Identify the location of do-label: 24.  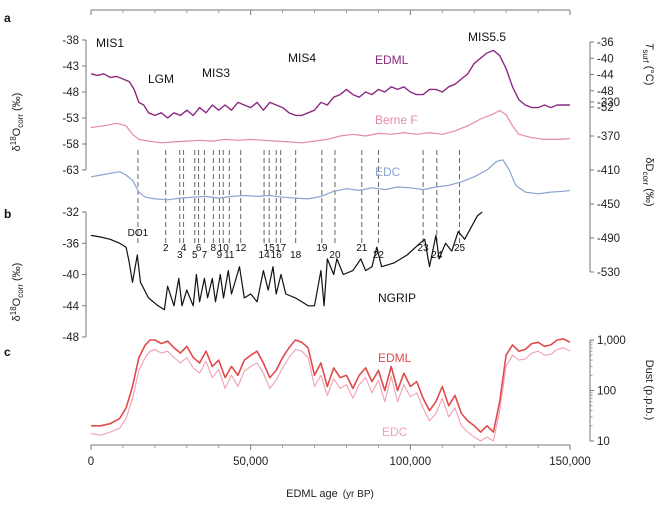
(437, 255).